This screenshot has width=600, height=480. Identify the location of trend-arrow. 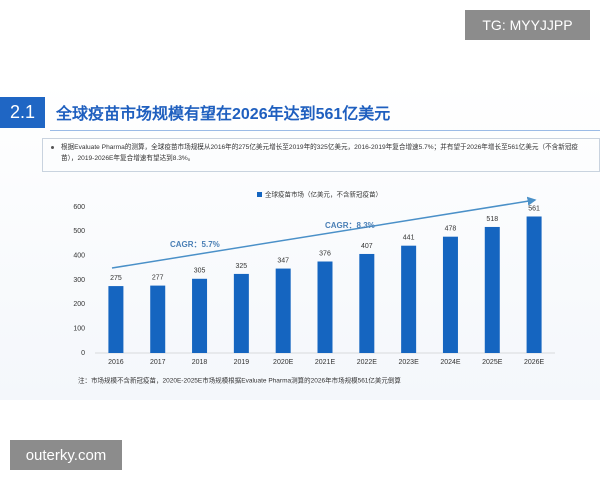
(324, 232).